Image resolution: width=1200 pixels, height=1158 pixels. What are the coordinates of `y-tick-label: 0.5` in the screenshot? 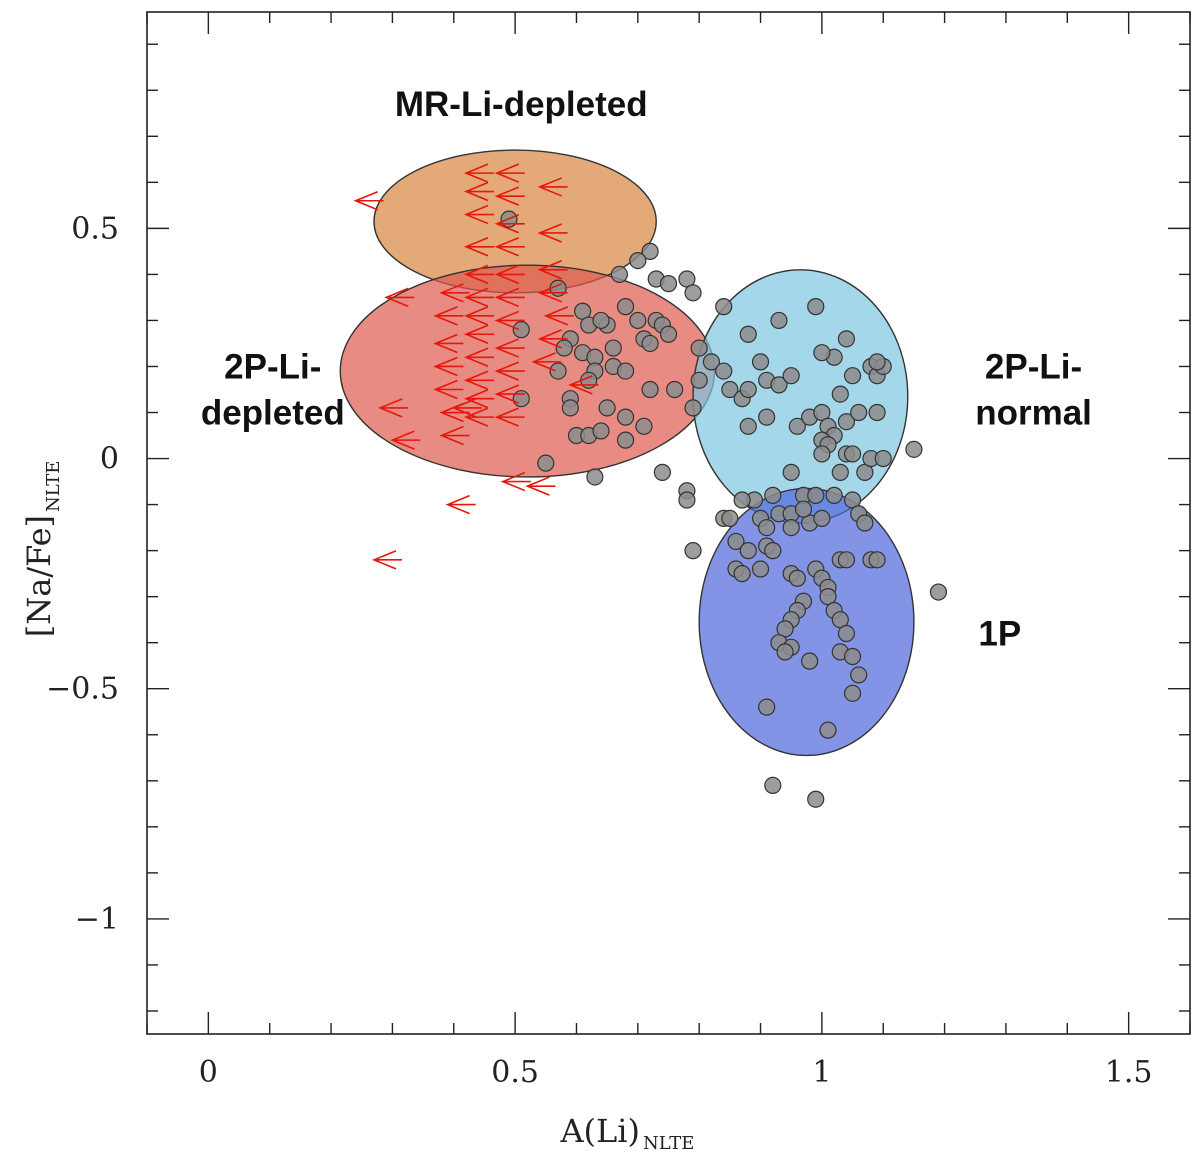 It's located at (95, 228).